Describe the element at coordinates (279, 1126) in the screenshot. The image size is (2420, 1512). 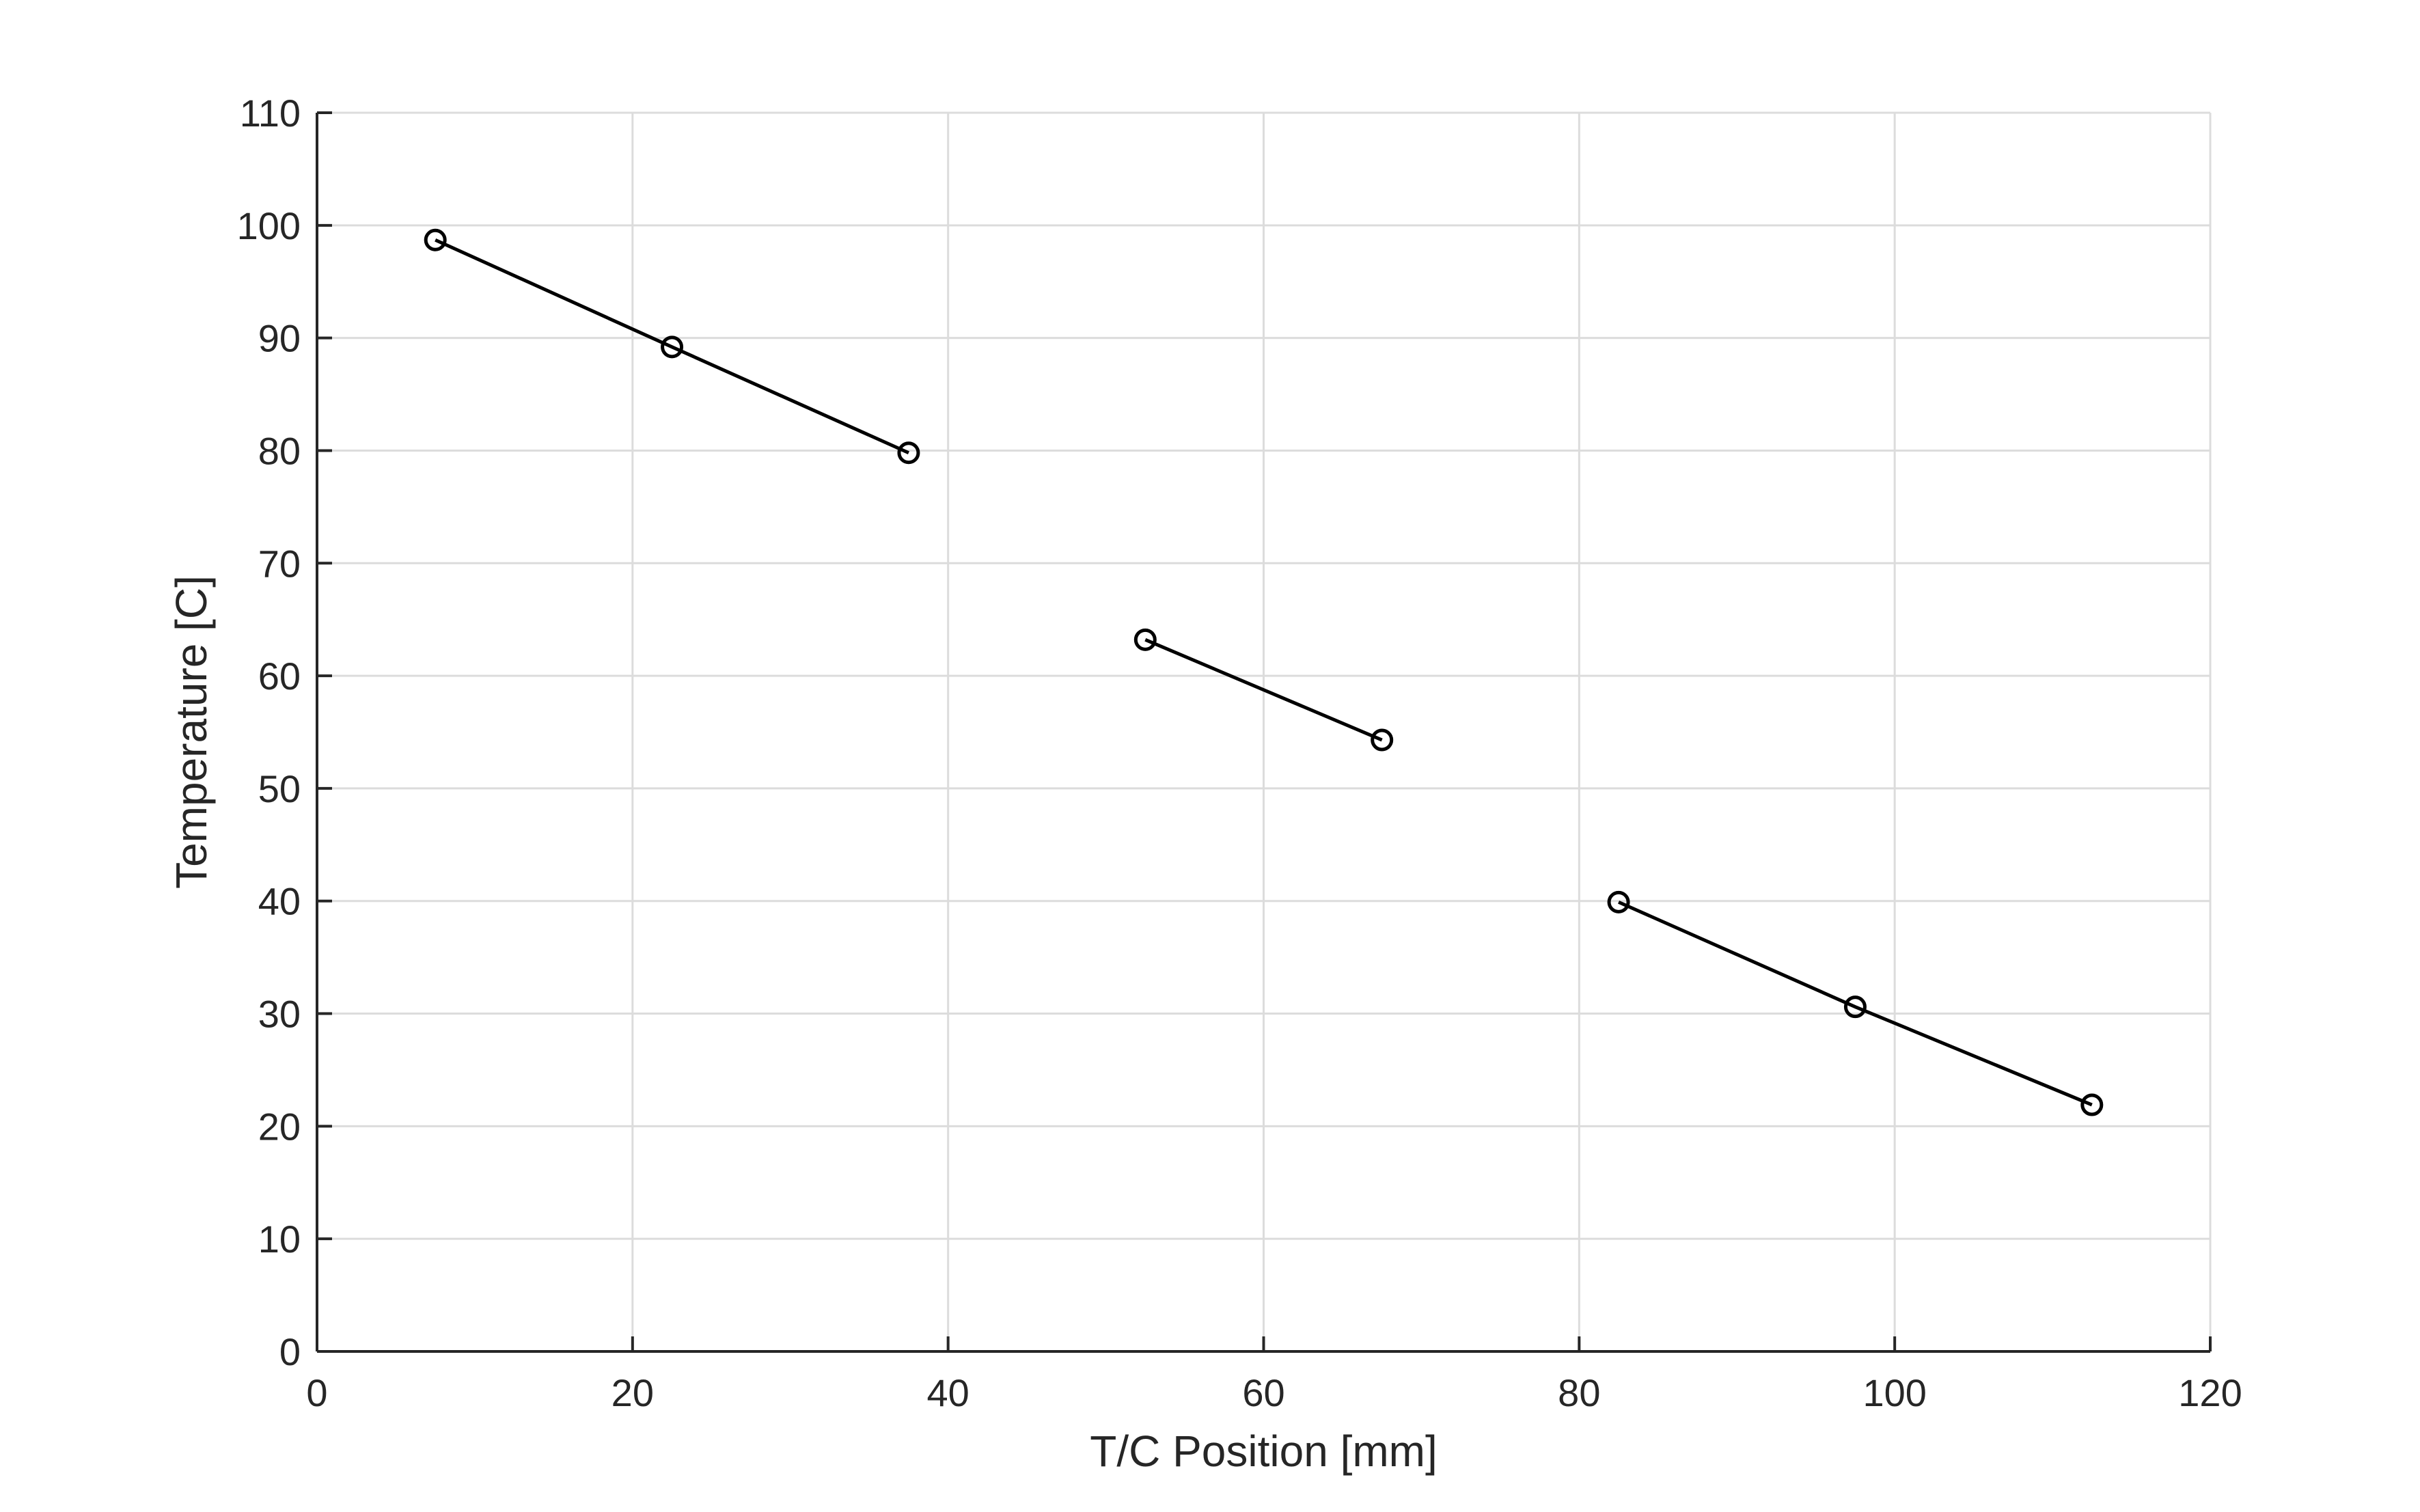
I see `y-tick-label: 20` at that location.